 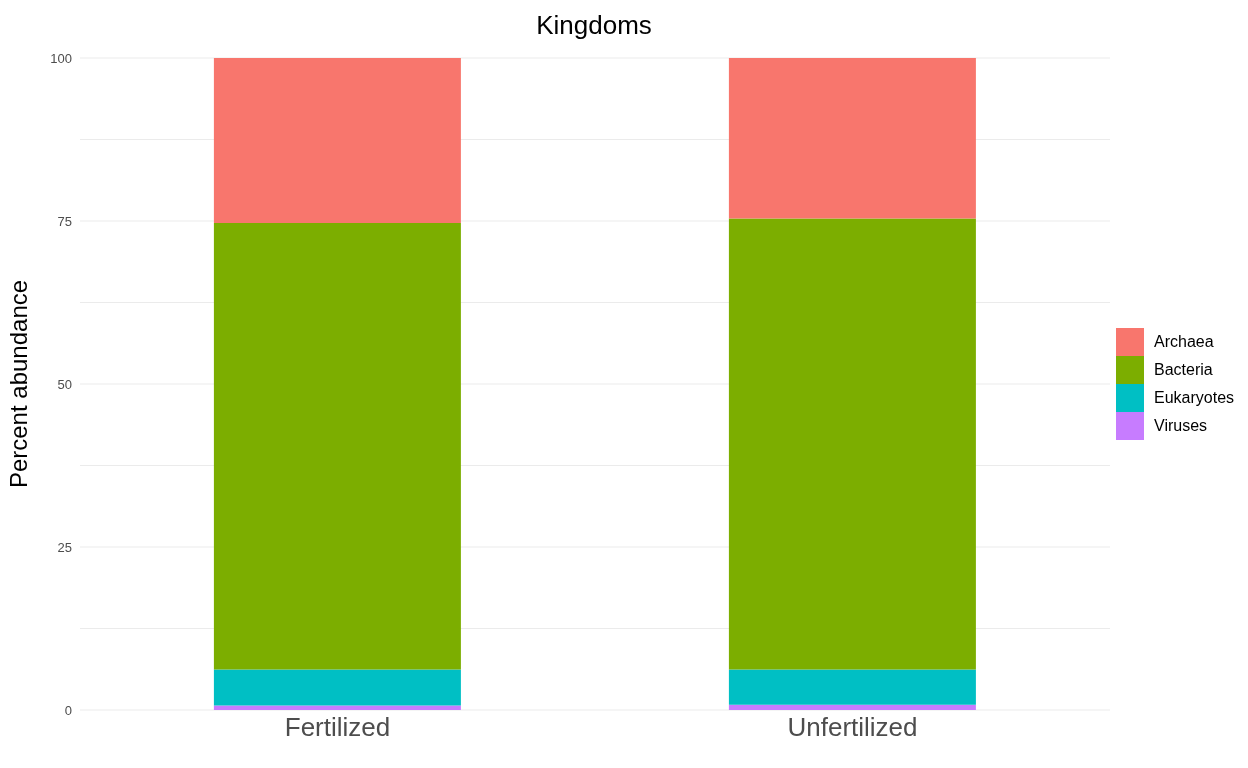 I want to click on y-tick-label: 0, so click(x=68, y=710).